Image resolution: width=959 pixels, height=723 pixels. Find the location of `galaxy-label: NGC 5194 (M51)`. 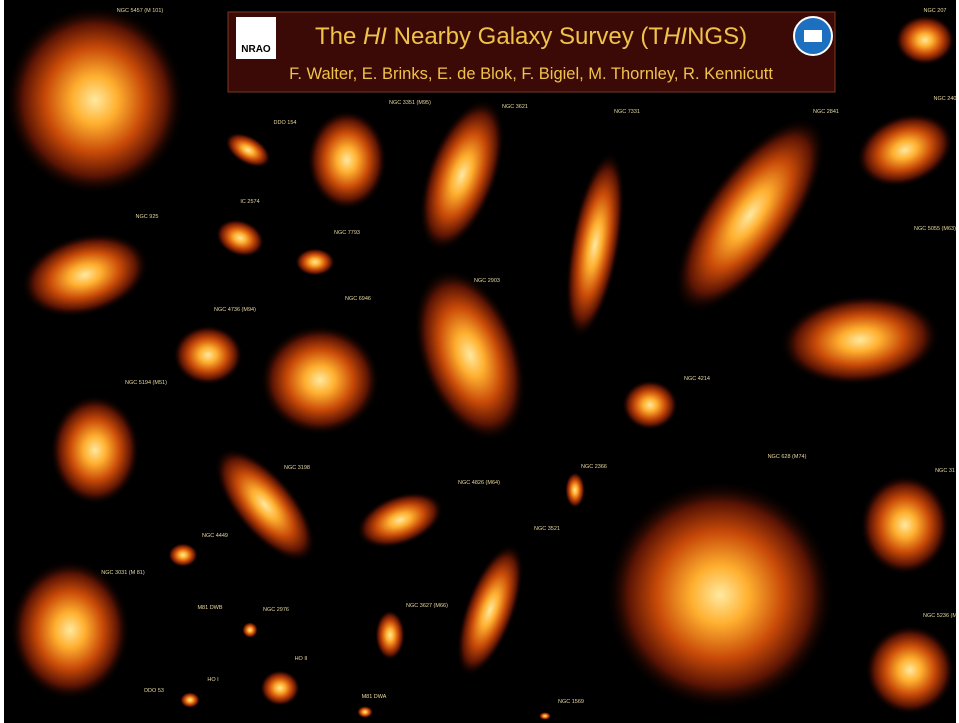

galaxy-label: NGC 5194 (M51) is located at coordinates (146, 383).